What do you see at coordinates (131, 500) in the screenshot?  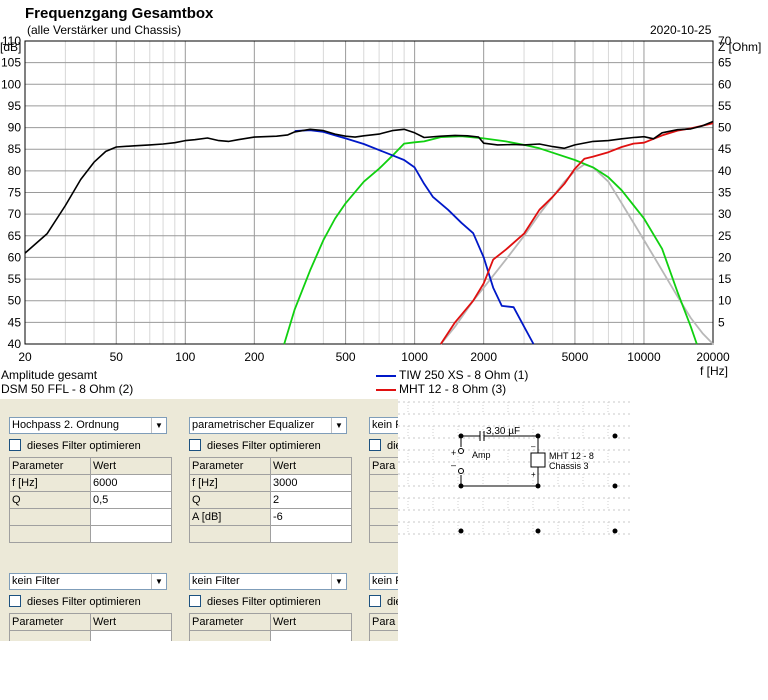 I see `value-cell: 0,5` at bounding box center [131, 500].